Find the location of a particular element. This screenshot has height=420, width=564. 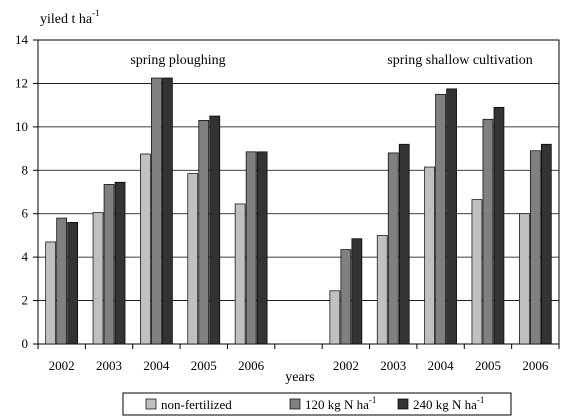

legend-label-text: non-fertilized is located at coordinates (196, 404).